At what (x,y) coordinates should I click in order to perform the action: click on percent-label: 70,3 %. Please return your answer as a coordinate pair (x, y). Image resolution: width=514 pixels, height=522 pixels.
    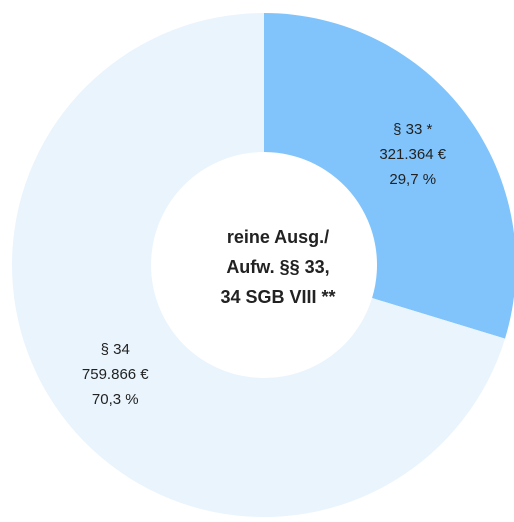
    Looking at the image, I should click on (115, 399).